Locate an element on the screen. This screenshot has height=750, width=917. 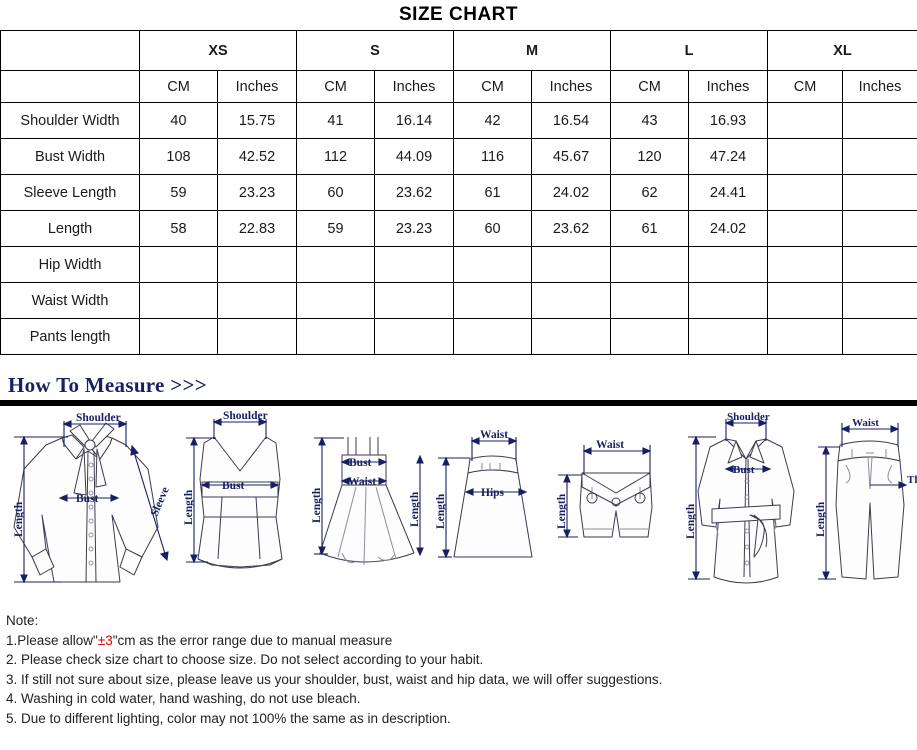
section-divider is located at coordinates (458, 403).